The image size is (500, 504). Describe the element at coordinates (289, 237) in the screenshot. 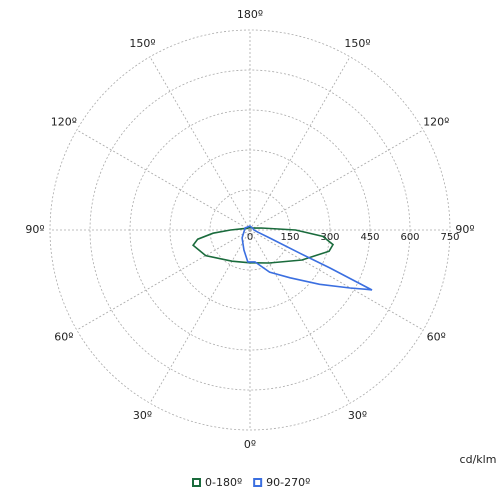

I see `r-tick-label: 150` at that location.